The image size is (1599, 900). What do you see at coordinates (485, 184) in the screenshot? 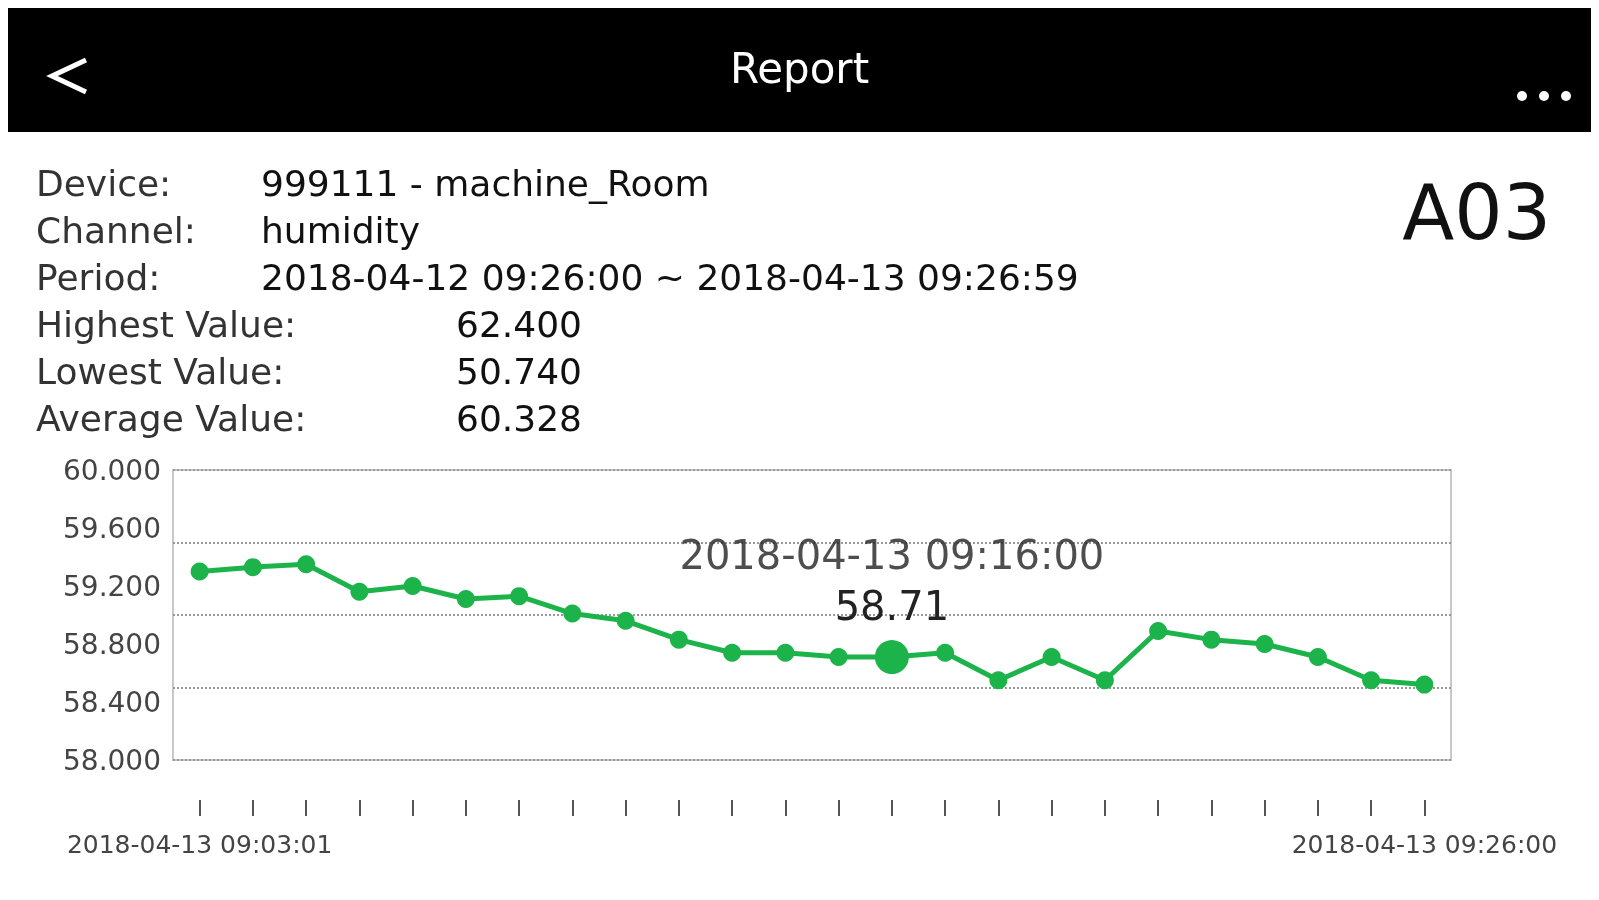
I see `text: 999111 - machine_Room` at bounding box center [485, 184].